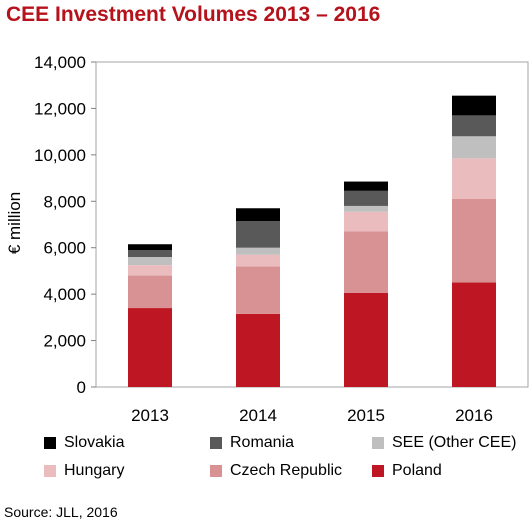  I want to click on bar-segment-czech-republic-2014, so click(258, 290).